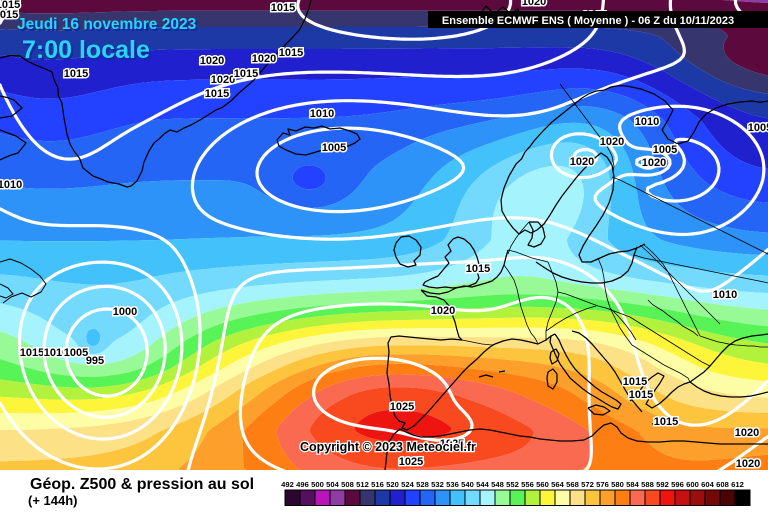  What do you see at coordinates (737, 484) in the screenshot?
I see `svg-text: 612` at bounding box center [737, 484].